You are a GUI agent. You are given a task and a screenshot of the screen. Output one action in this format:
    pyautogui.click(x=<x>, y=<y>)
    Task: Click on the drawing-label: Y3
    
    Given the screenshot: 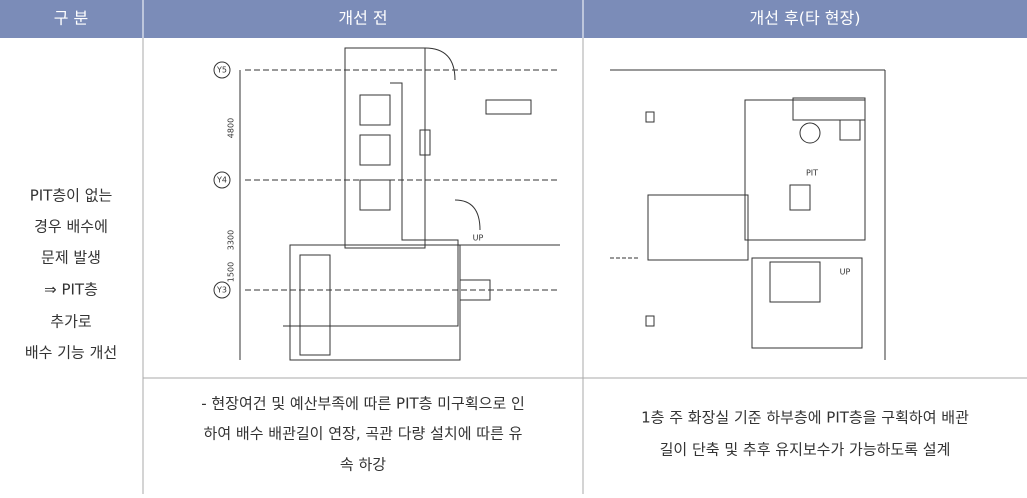 What is the action you would take?
    pyautogui.click(x=221, y=290)
    